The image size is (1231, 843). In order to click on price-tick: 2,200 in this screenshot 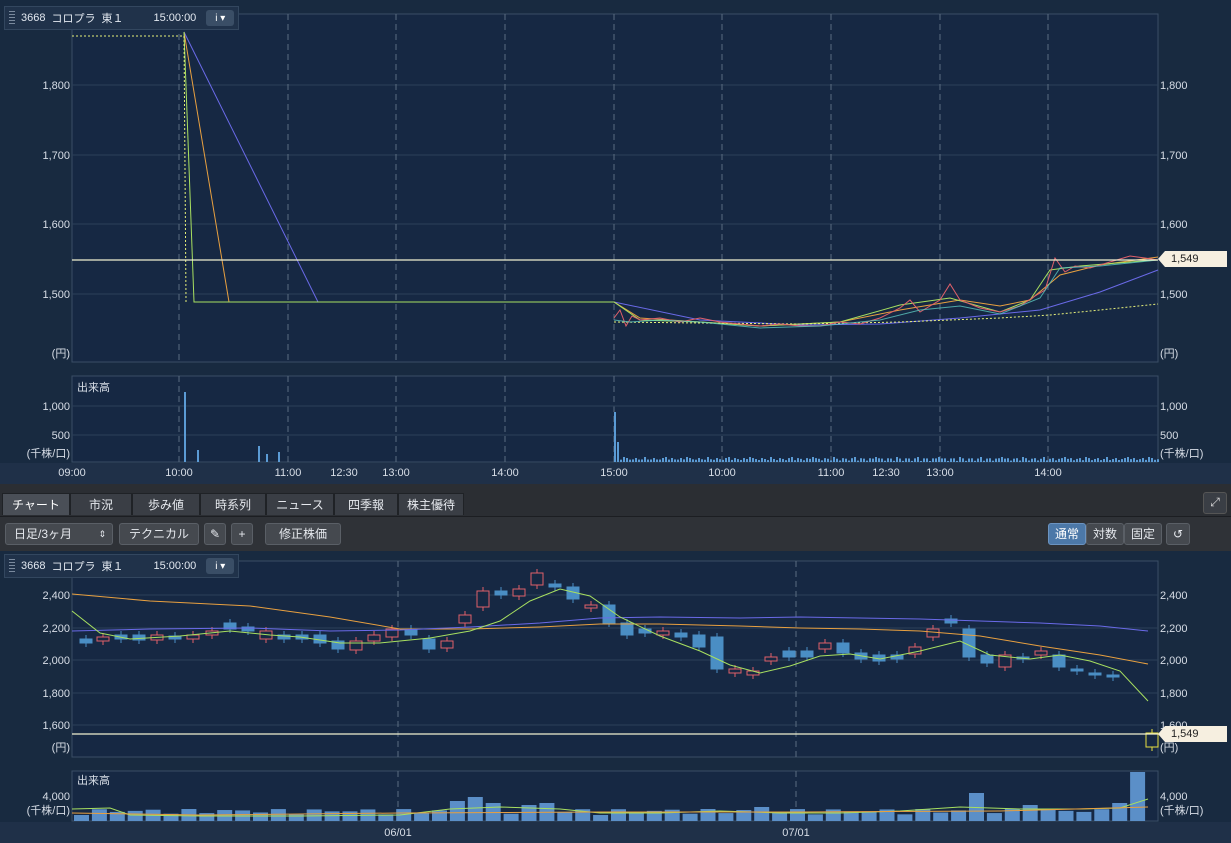, I will do `click(56, 629)`.